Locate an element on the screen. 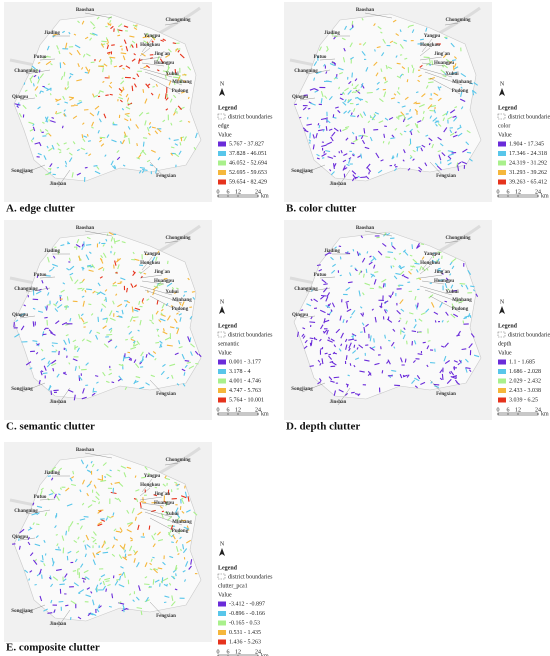  district-label: Songjiang is located at coordinates (302, 171).